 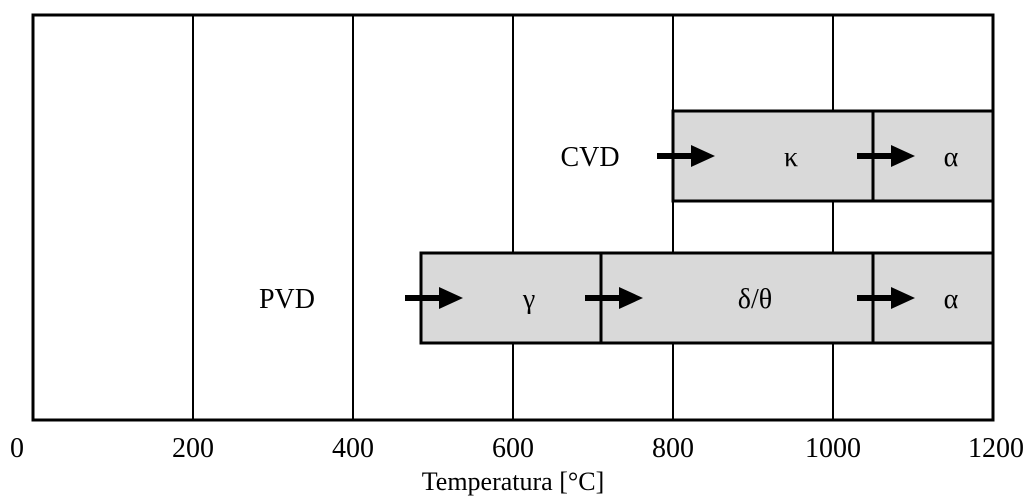 I want to click on phase-label-cvd-0: κ, so click(x=791, y=157).